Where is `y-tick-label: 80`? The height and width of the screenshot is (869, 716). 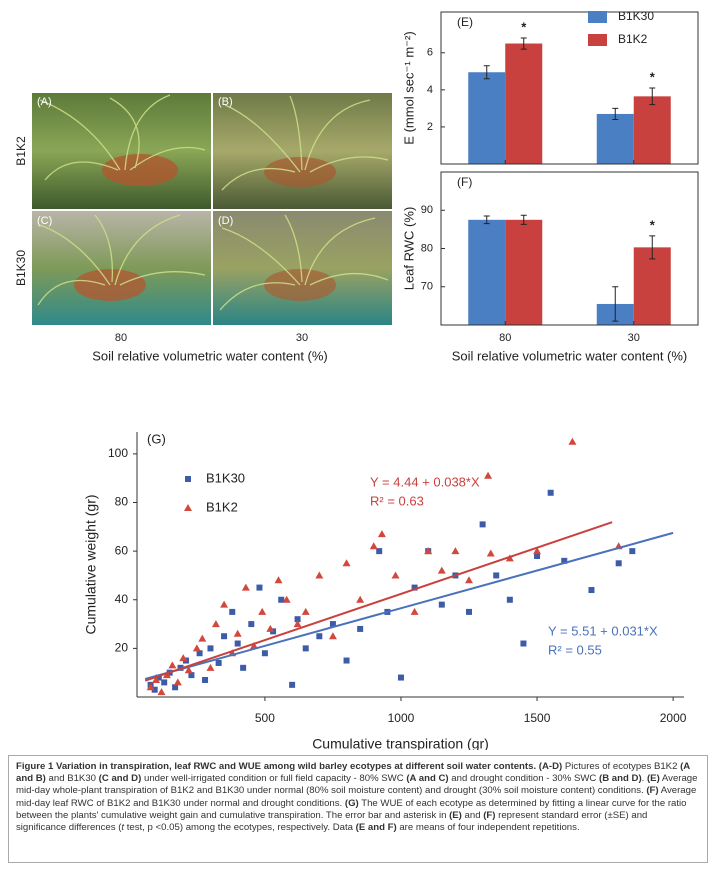
y-tick-label: 80 is located at coordinates (427, 248).